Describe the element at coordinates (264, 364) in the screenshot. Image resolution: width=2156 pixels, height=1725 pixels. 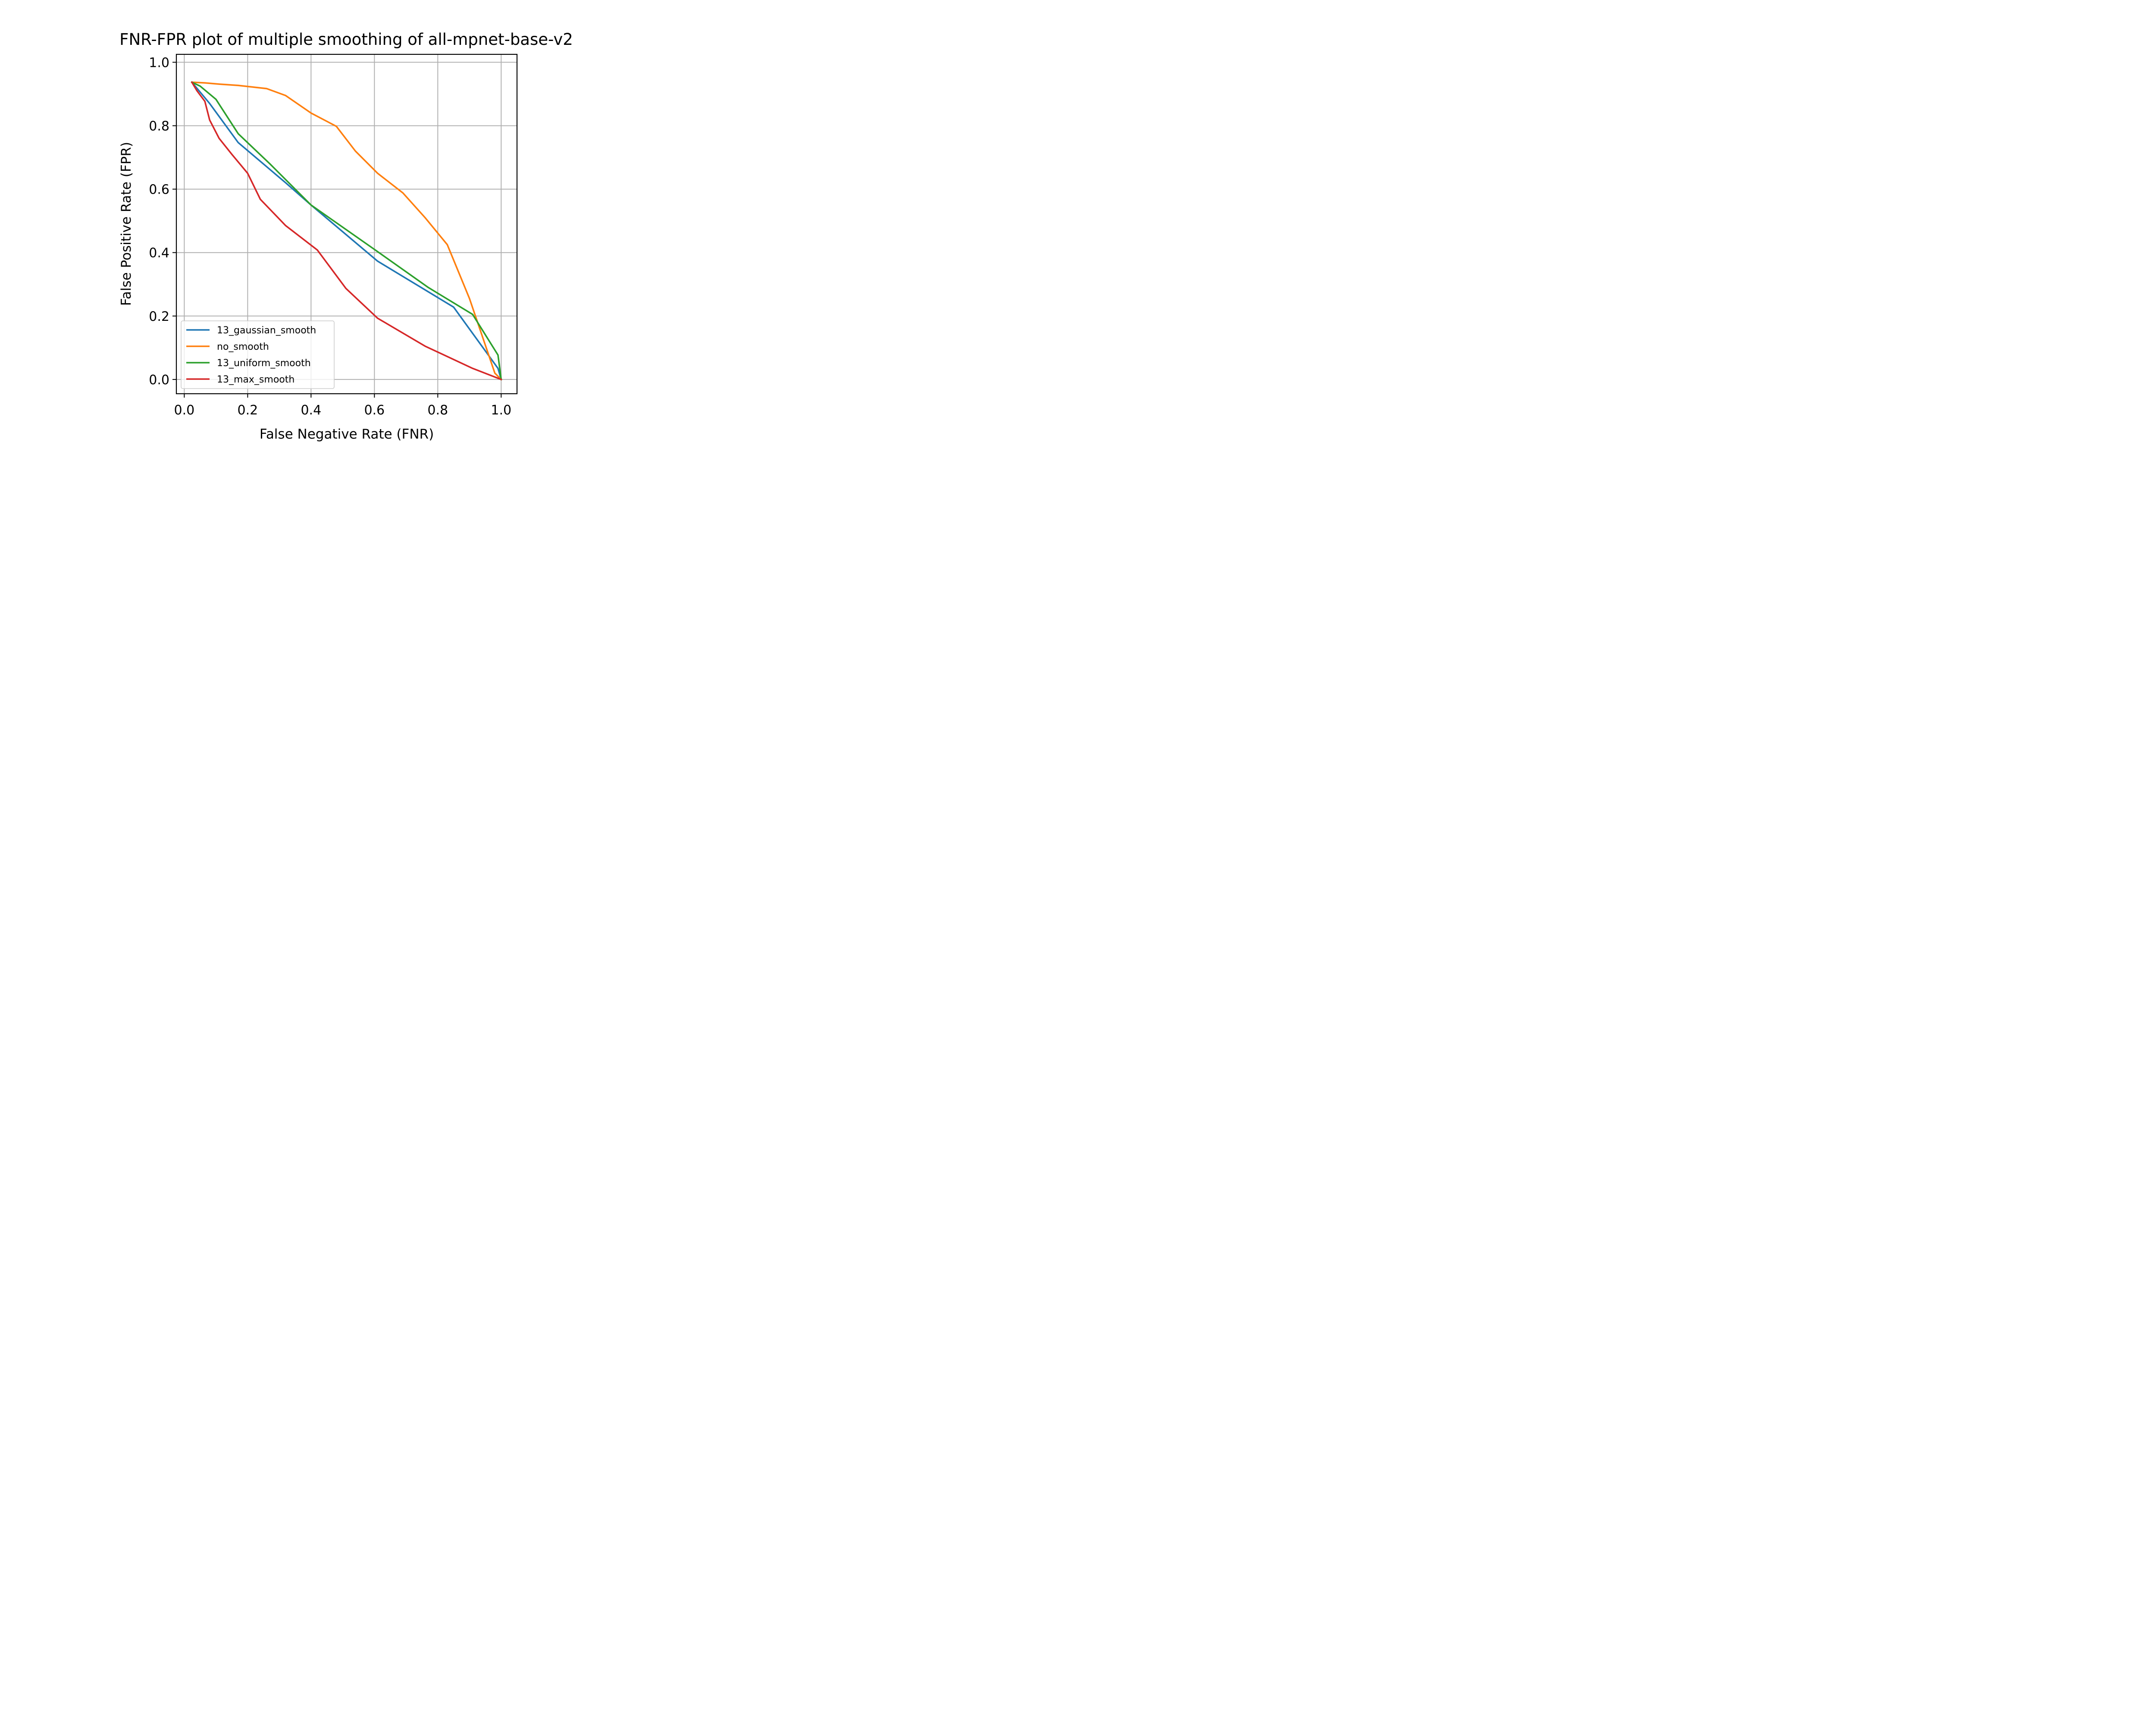
I see `legend-label: 13_uniform_smooth` at that location.